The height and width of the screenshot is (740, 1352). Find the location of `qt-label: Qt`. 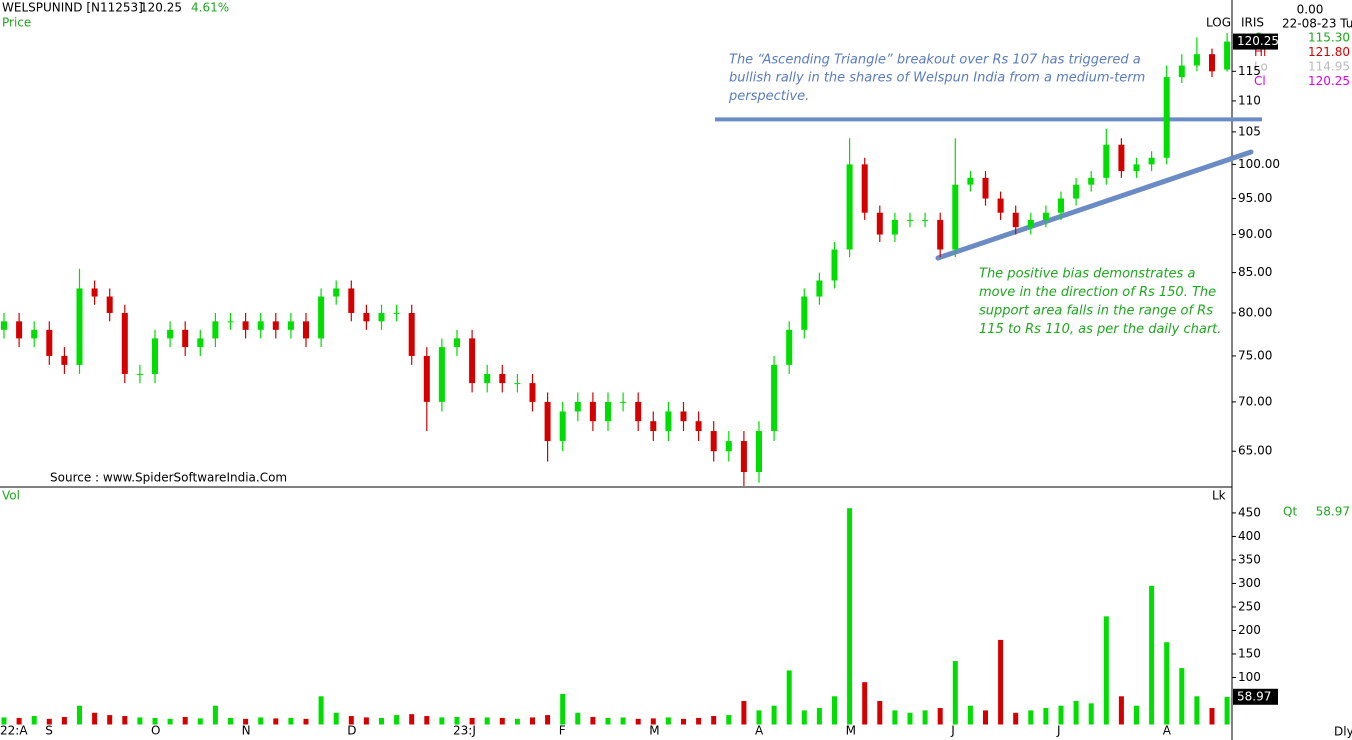

qt-label: Qt is located at coordinates (1290, 512).